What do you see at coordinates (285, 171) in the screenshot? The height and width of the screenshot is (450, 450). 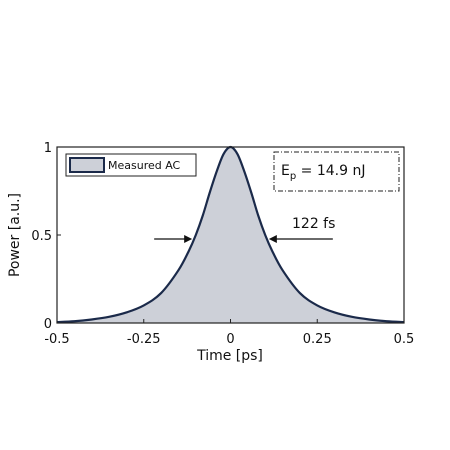 I see `energy-main: E` at bounding box center [285, 171].